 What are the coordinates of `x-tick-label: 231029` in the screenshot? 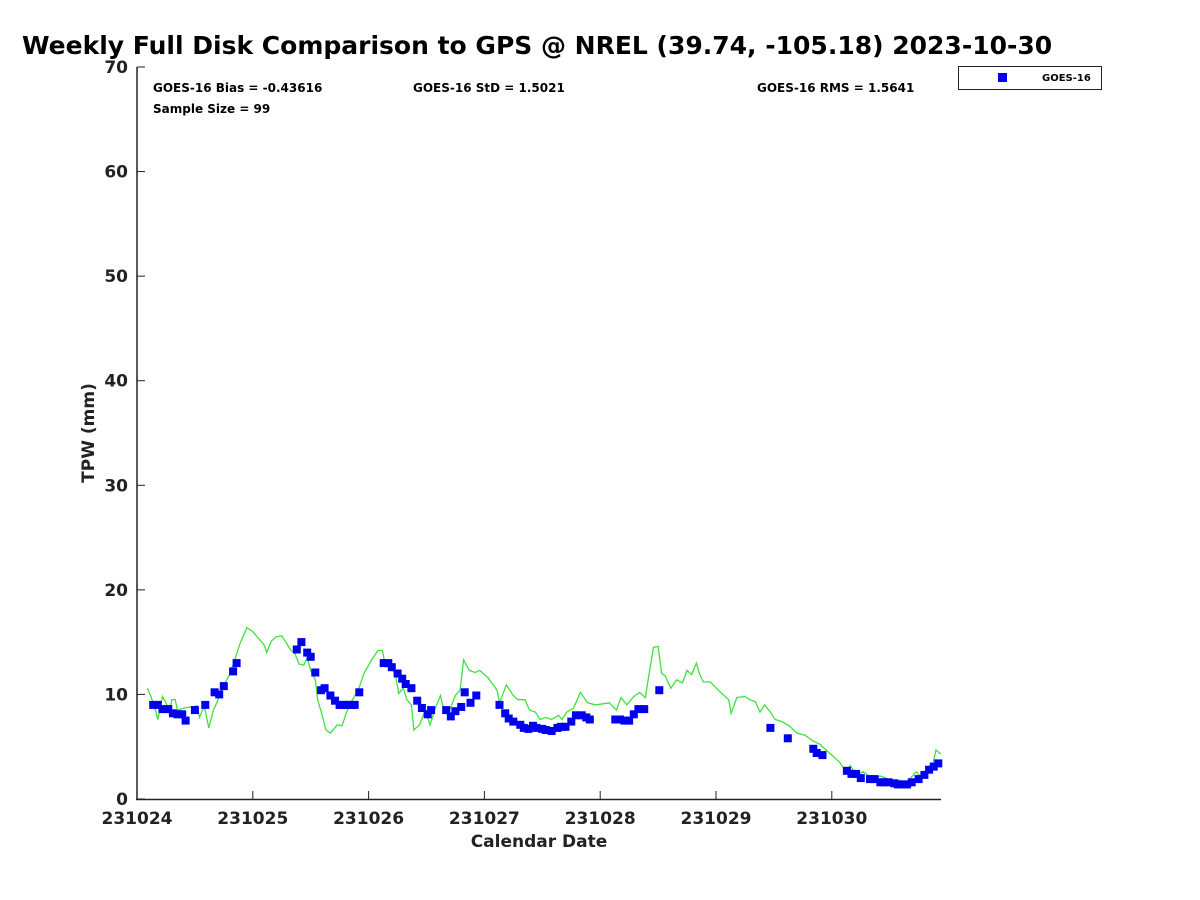 It's located at (716, 819).